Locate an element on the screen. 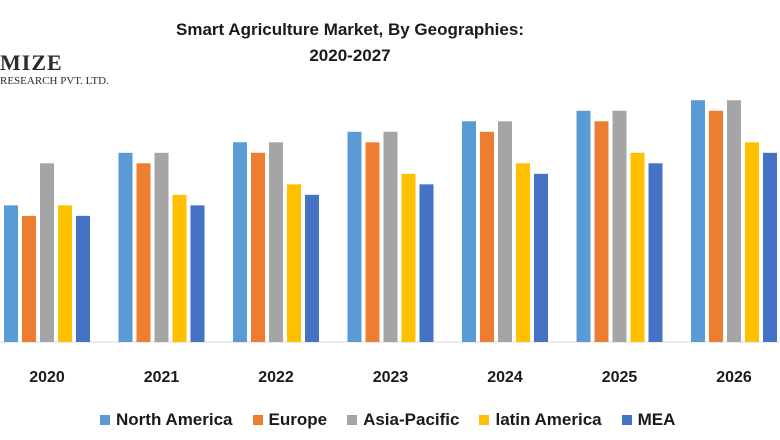 Image resolution: width=780 pixels, height=440 pixels. x-tick-label: 2025 is located at coordinates (620, 377).